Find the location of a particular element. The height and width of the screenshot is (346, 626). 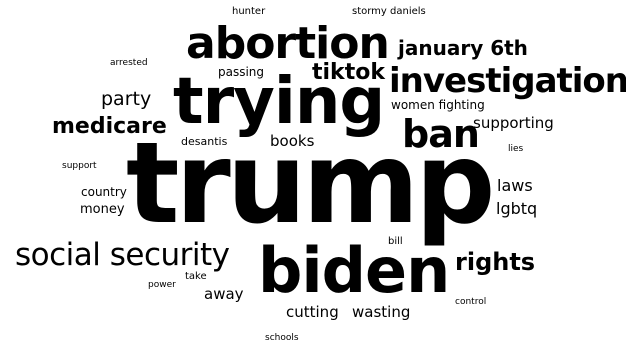

word-abortion: abortion is located at coordinates (288, 43).